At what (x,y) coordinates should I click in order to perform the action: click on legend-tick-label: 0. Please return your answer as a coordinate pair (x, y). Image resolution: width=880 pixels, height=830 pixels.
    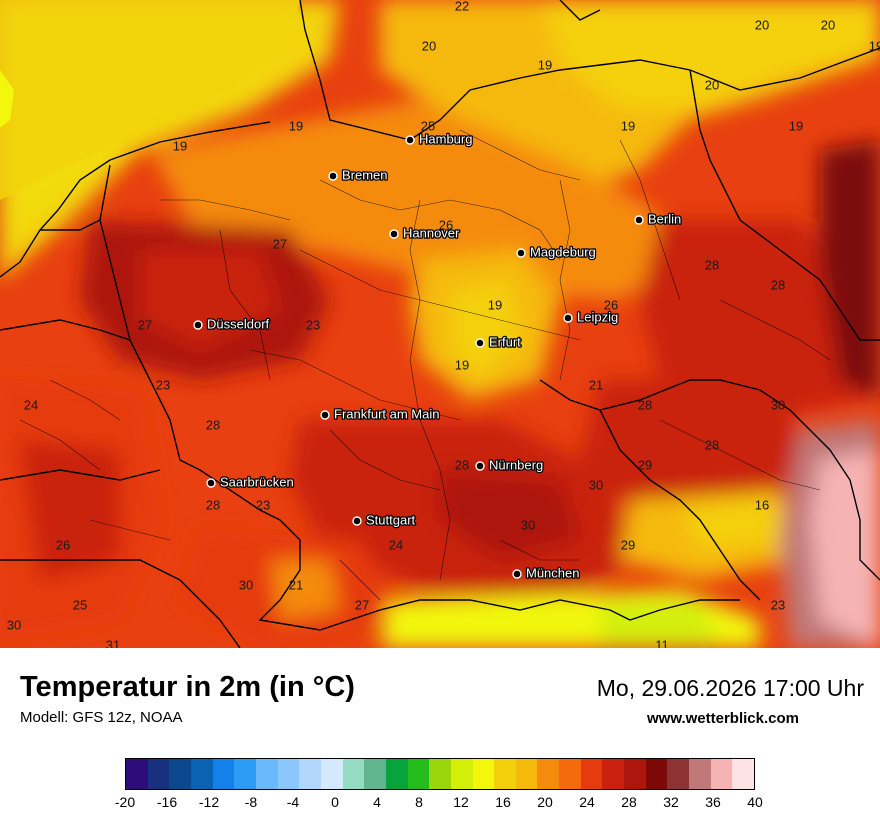
    Looking at the image, I should click on (335, 802).